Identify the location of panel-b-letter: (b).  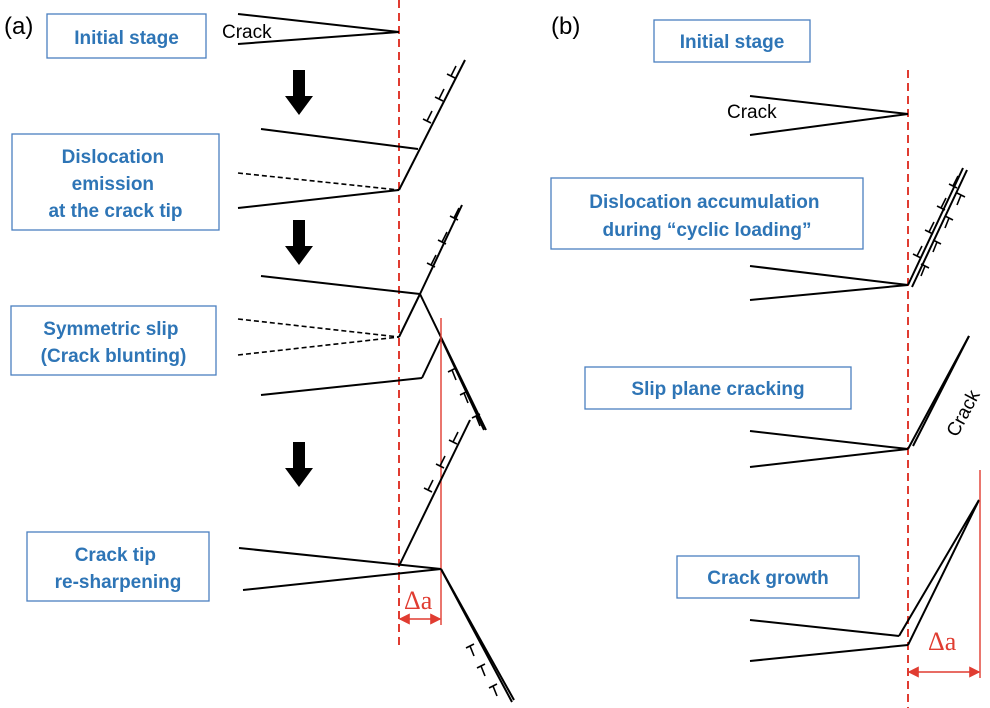
(565, 26).